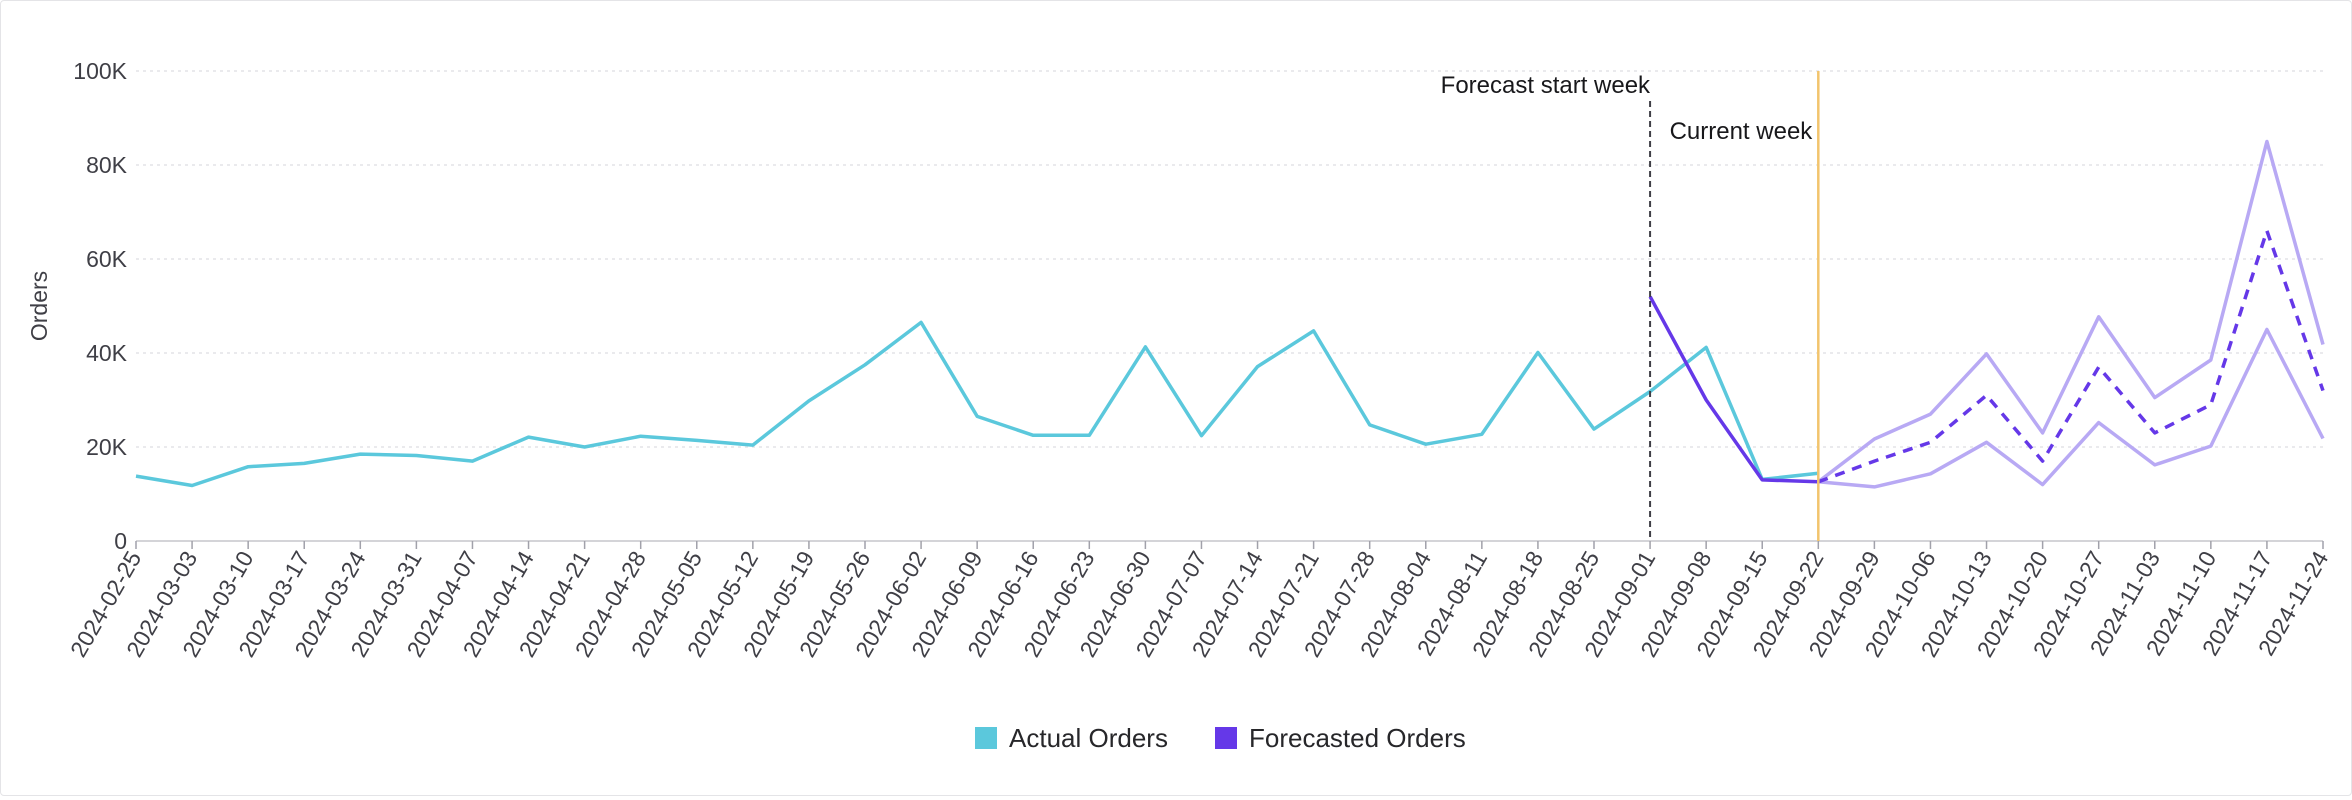 Image resolution: width=2352 pixels, height=800 pixels. Describe the element at coordinates (100, 71) in the screenshot. I see `y-tick-label: 100K` at that location.